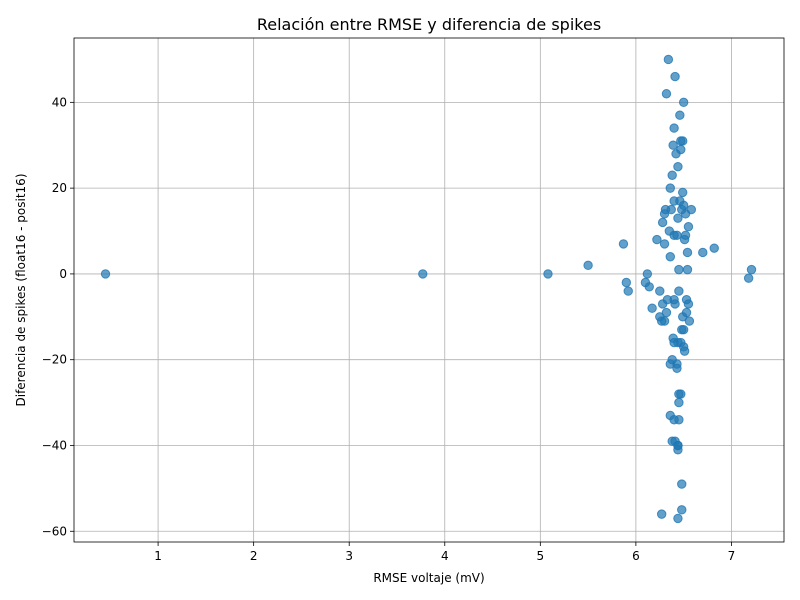  I want to click on x-tick-label: 5, so click(541, 556).